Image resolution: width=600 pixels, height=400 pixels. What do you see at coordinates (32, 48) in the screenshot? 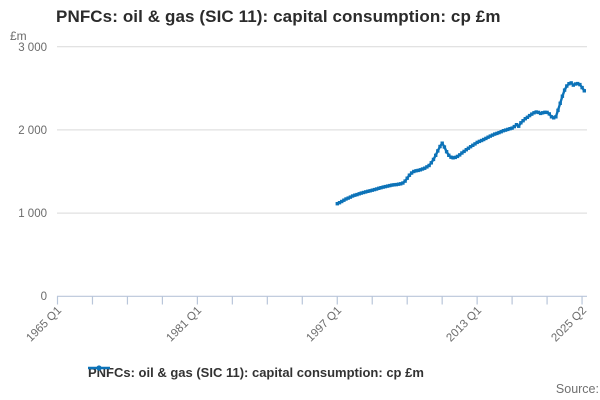
I see `y-tick-3000: 3 000` at bounding box center [32, 48].